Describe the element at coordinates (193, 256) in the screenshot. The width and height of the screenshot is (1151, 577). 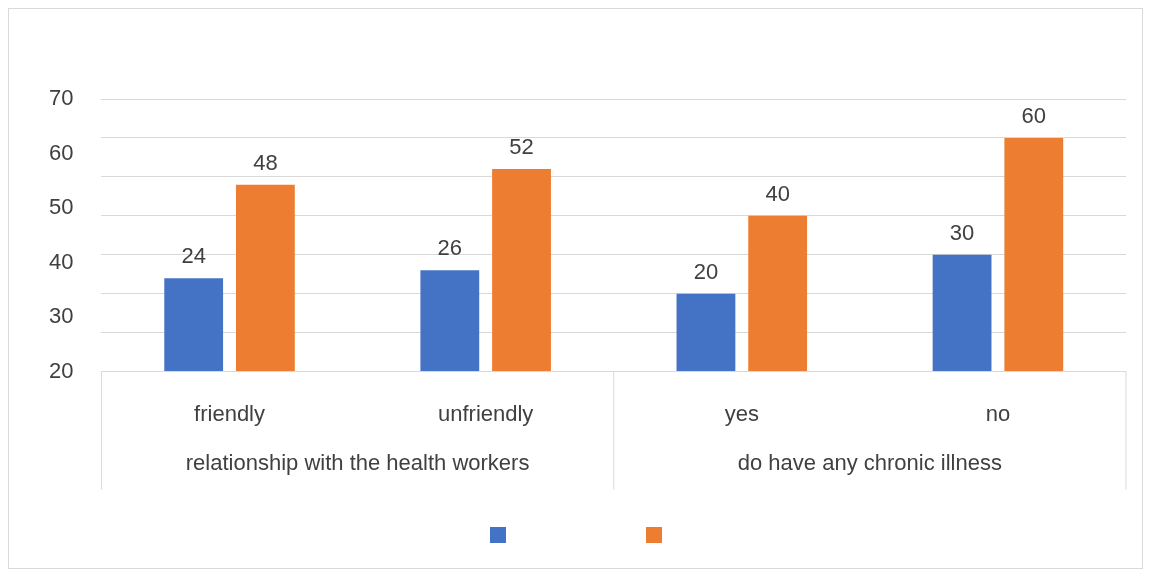
I see `data-label: 24` at that location.